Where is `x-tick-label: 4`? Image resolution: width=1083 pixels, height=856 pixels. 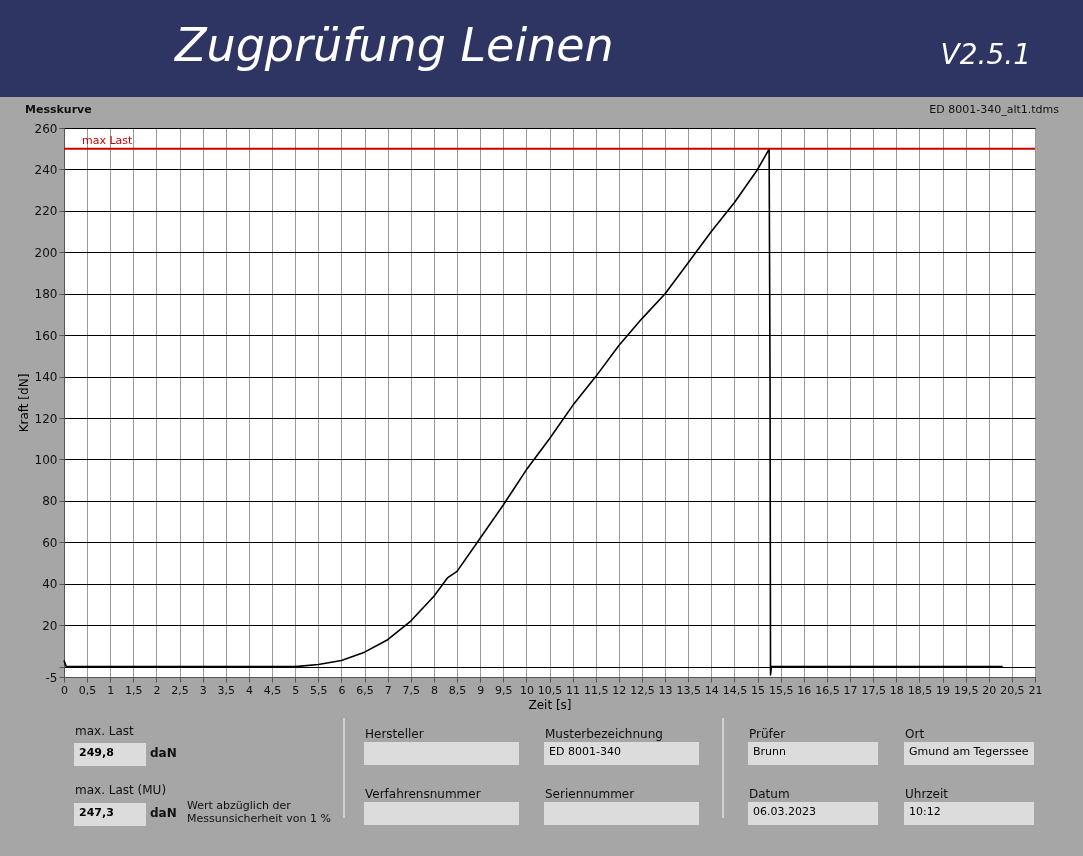
x-tick-label: 4 is located at coordinates (249, 690).